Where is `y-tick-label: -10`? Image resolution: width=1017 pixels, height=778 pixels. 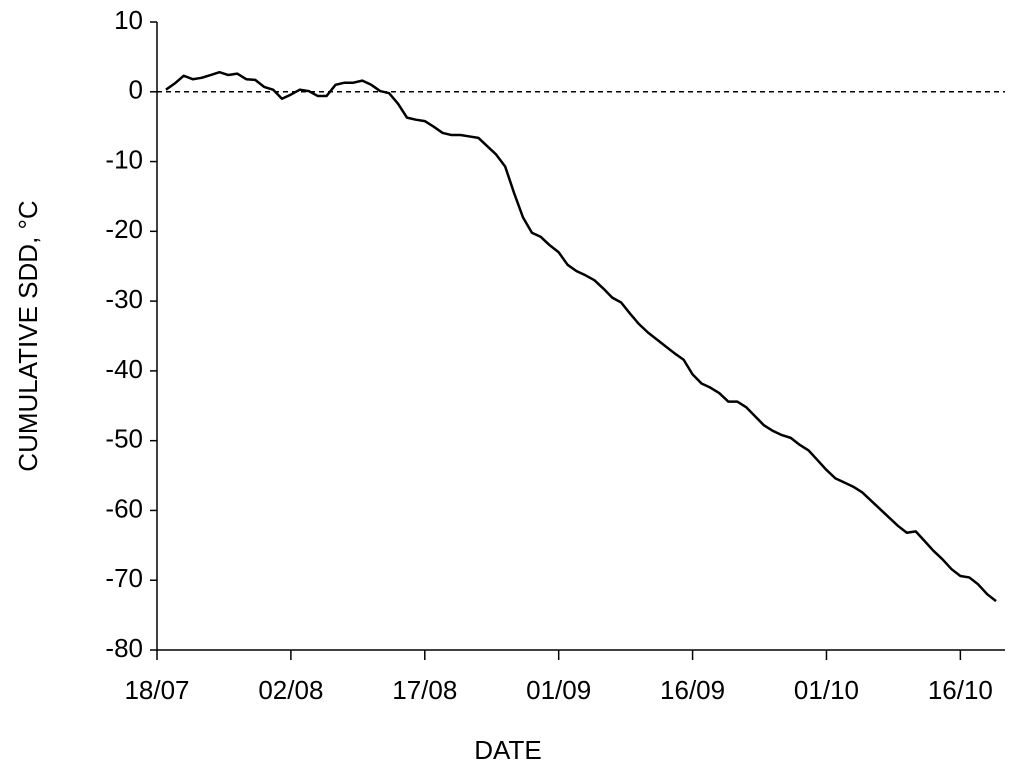 y-tick-label: -10 is located at coordinates (124, 159).